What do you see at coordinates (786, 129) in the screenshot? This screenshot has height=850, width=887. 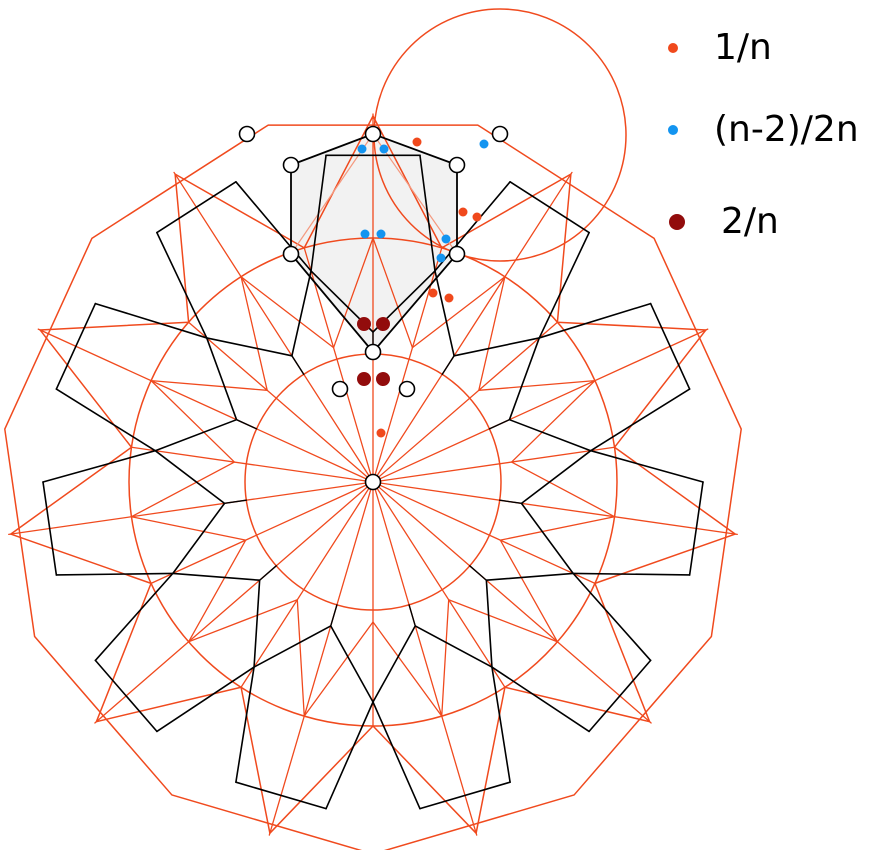 I see `legend-label-n-minus-two-over-two-n: (n-2)/2n` at bounding box center [786, 129].